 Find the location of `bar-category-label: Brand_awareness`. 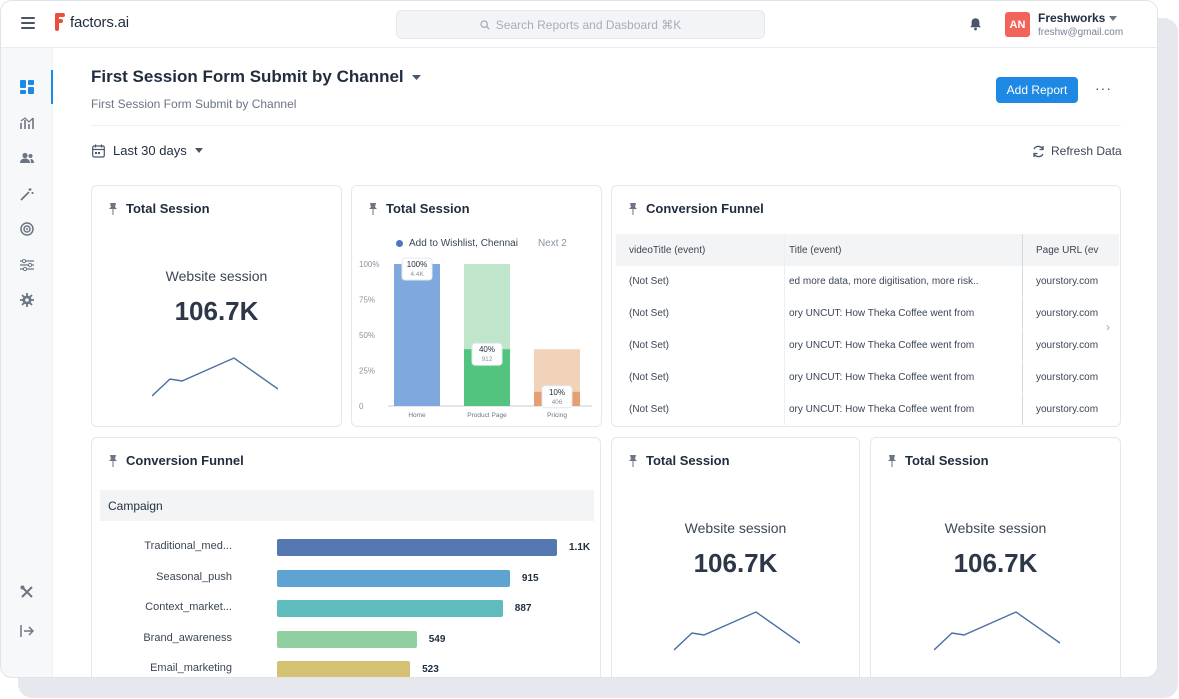

bar-category-label: Brand_awareness is located at coordinates (187, 637).